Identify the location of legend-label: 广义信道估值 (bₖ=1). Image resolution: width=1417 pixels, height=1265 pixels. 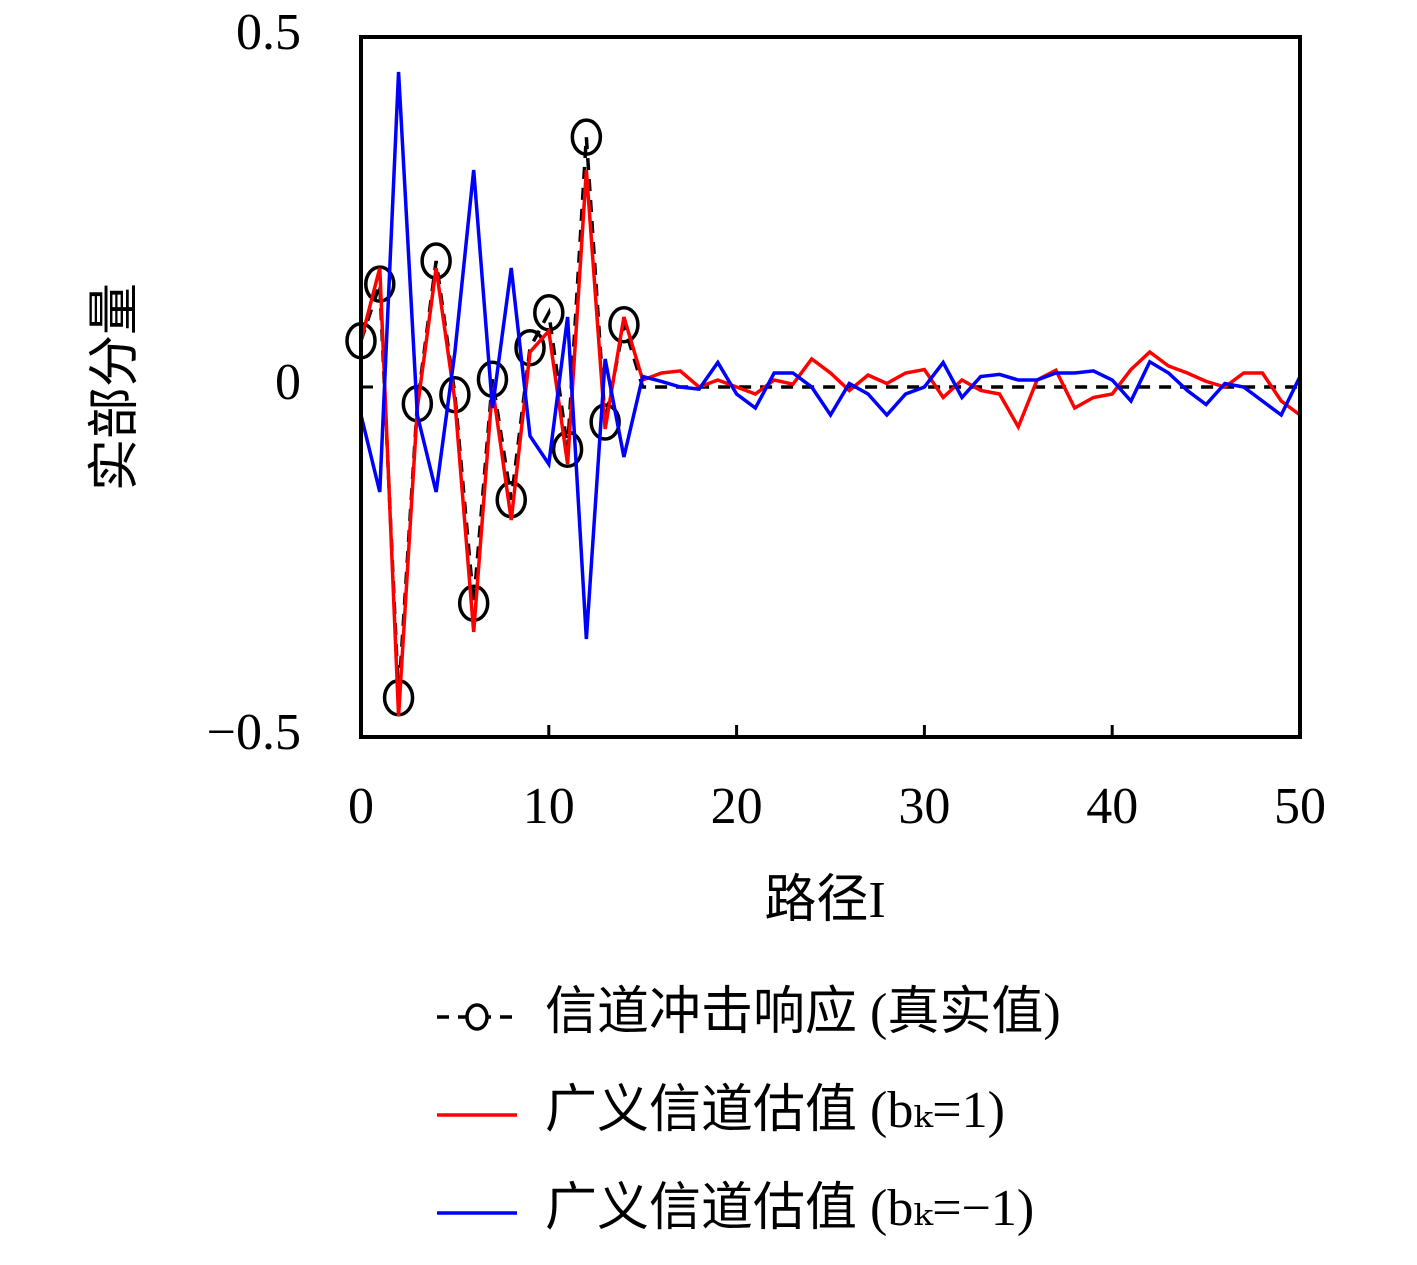
(775, 1110).